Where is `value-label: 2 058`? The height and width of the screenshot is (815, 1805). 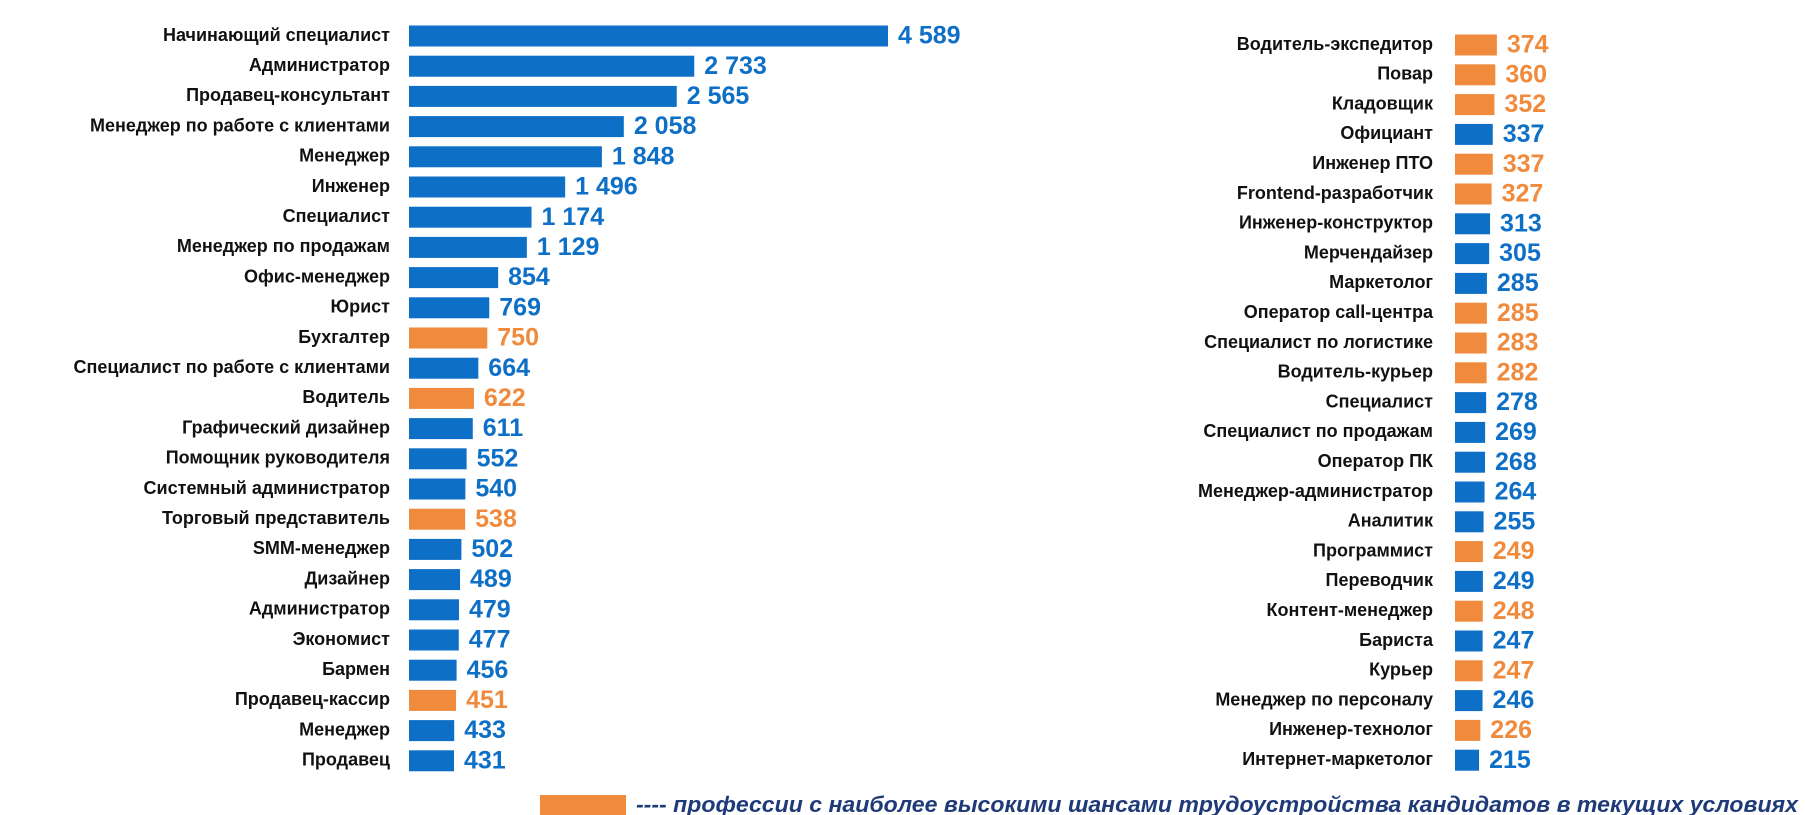
value-label: 2 058 is located at coordinates (665, 126).